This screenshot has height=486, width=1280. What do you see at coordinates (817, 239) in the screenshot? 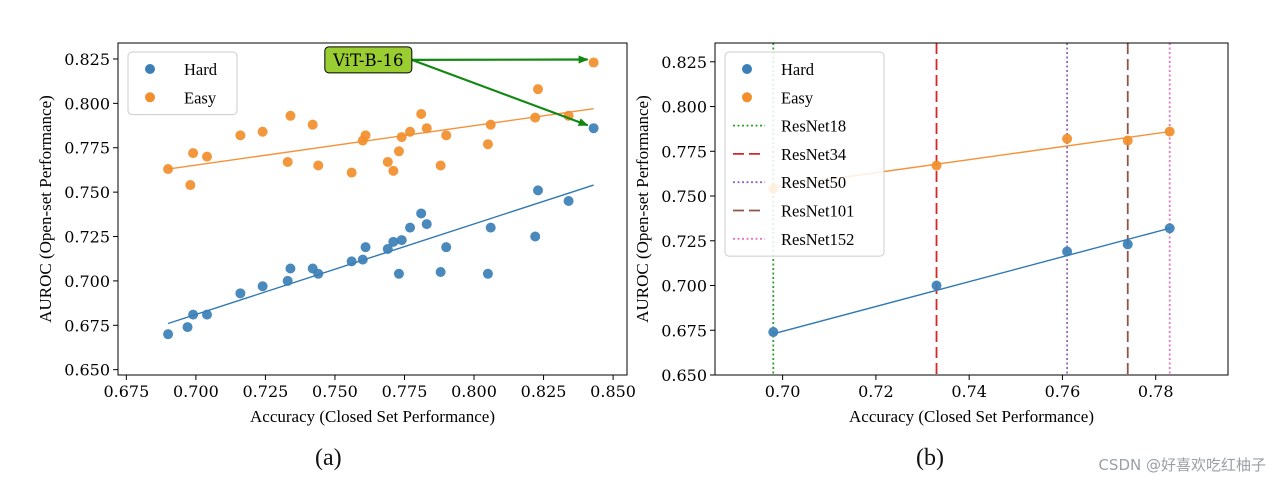
I see `legend-label-resnet152: ResNet152` at bounding box center [817, 239].